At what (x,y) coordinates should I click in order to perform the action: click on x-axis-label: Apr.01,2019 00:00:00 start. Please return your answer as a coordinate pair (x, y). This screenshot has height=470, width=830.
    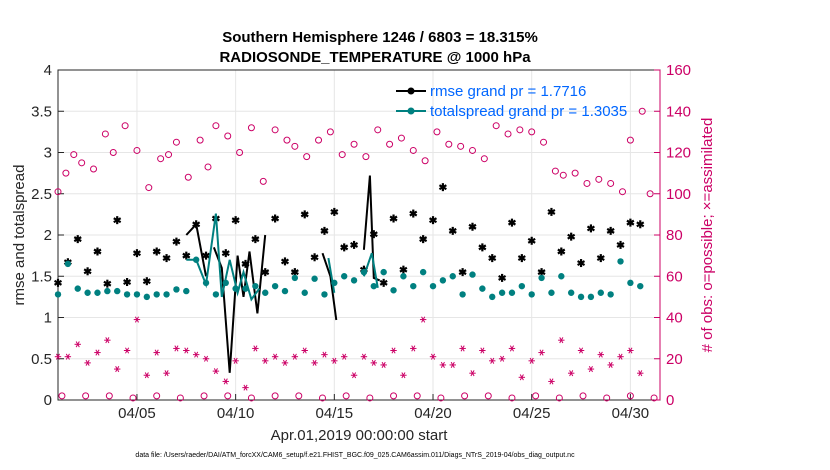
    Looking at the image, I should click on (360, 435).